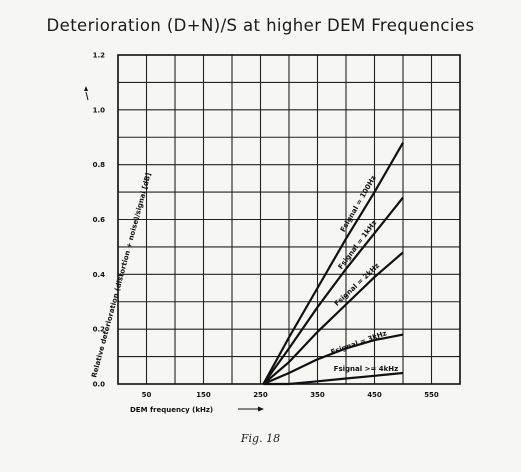 The width and height of the screenshot is (521, 472). Describe the element at coordinates (260, 395) in the screenshot. I see `x-tick-label: 250` at that location.